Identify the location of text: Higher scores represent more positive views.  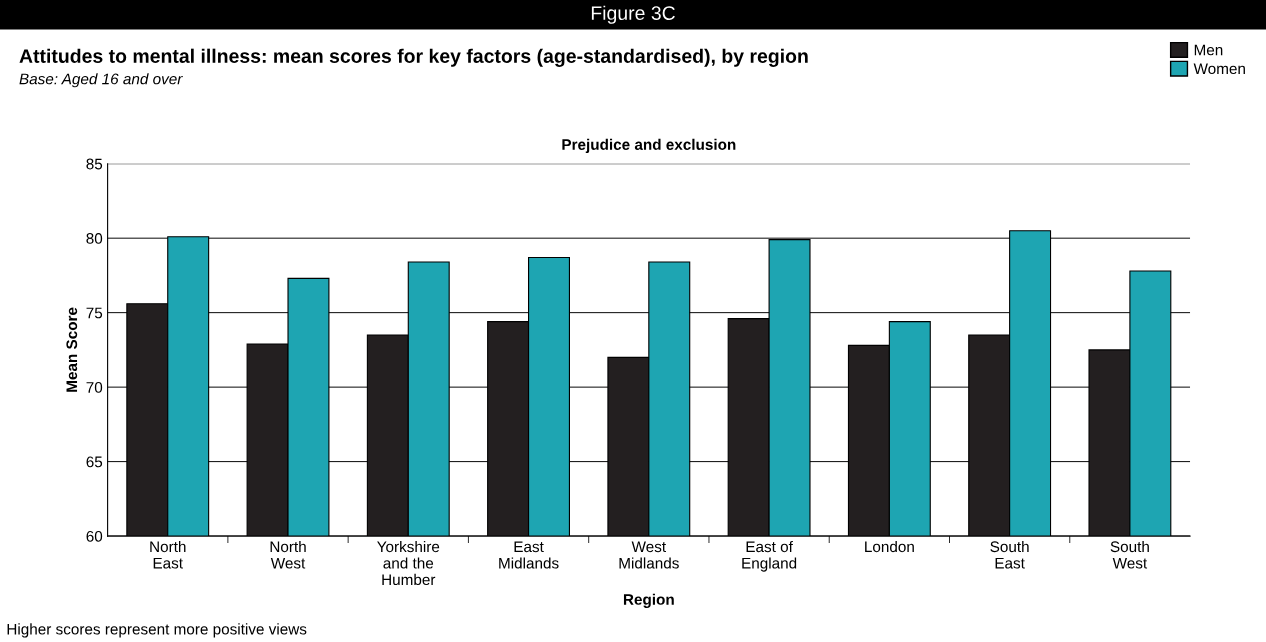
(157, 630).